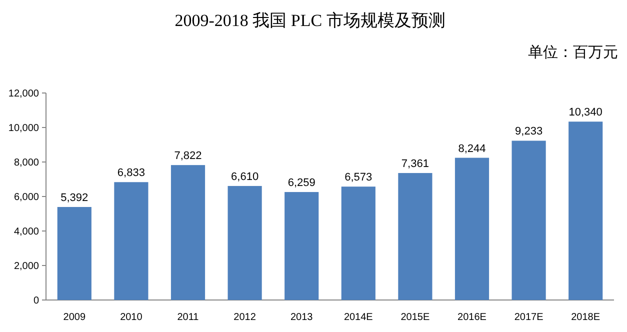 This screenshot has height=332, width=627. What do you see at coordinates (23, 128) in the screenshot?
I see `y-tick-label: 10,000` at bounding box center [23, 128].